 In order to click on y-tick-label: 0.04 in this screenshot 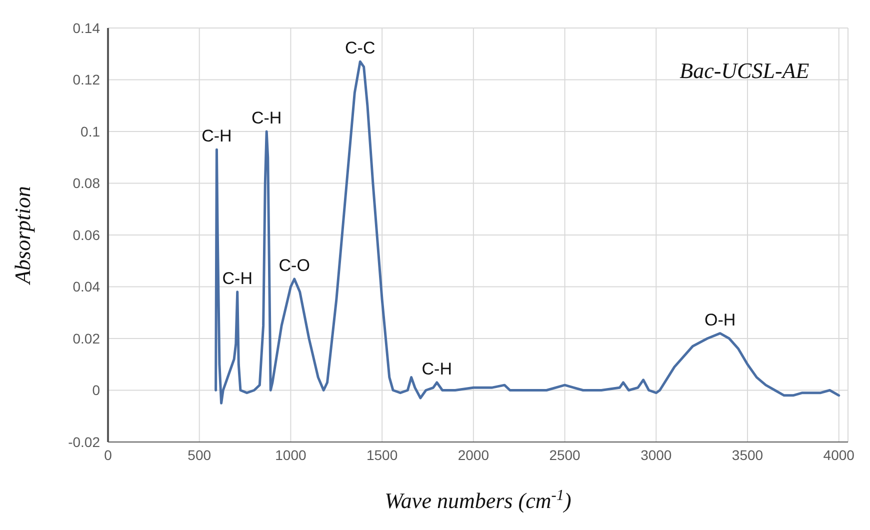, I will do `click(86, 286)`.